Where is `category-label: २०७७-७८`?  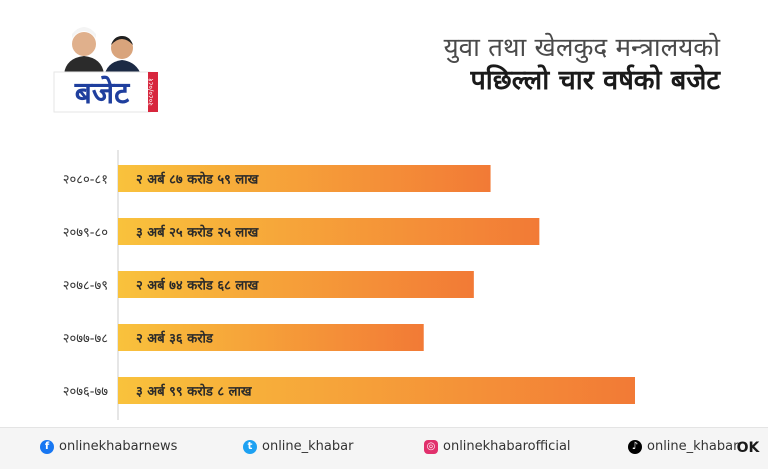 category-label: २०७७-७८ is located at coordinates (85, 339).